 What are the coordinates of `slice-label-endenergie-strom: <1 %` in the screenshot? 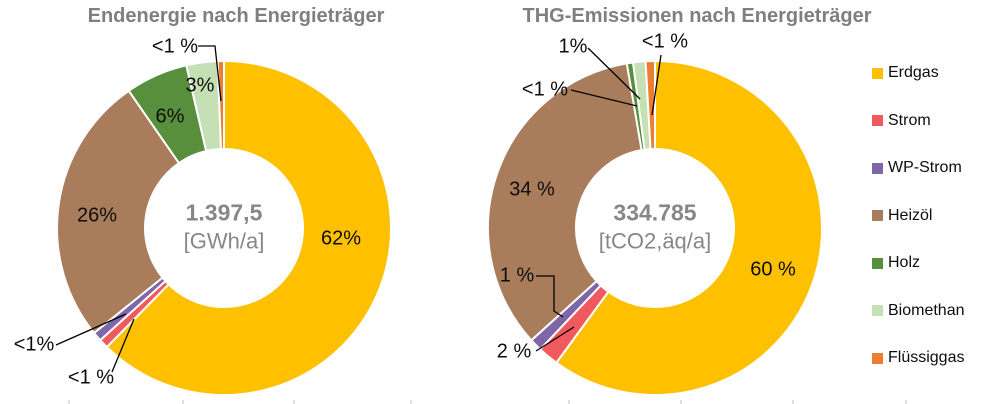 It's located at (91, 377).